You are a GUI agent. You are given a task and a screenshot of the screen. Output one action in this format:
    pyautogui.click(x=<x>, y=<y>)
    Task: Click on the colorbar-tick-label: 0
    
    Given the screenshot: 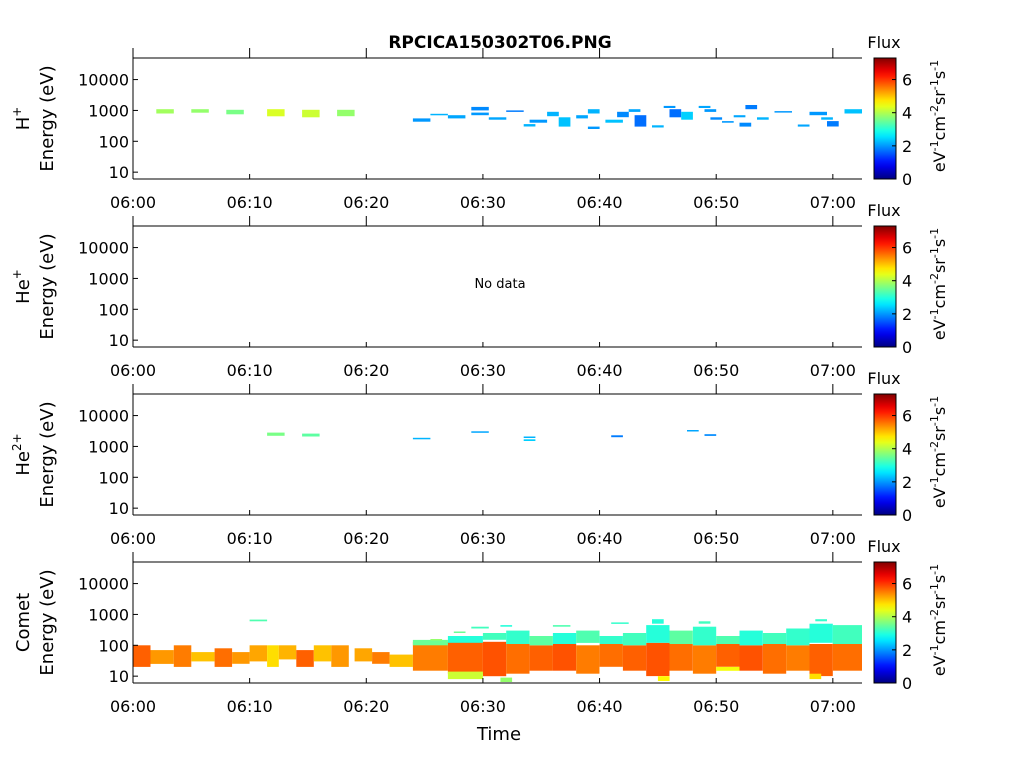 What is the action you would take?
    pyautogui.click(x=907, y=683)
    